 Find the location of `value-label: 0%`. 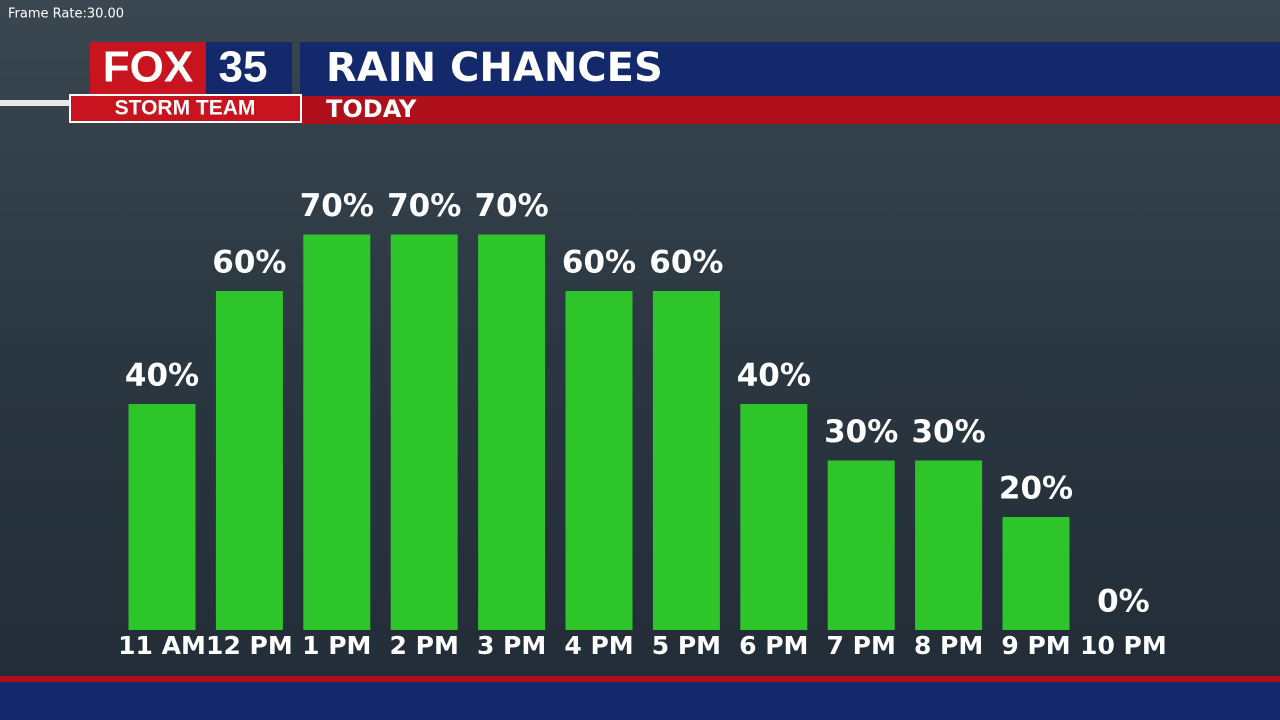

value-label: 0% is located at coordinates (1123, 602).